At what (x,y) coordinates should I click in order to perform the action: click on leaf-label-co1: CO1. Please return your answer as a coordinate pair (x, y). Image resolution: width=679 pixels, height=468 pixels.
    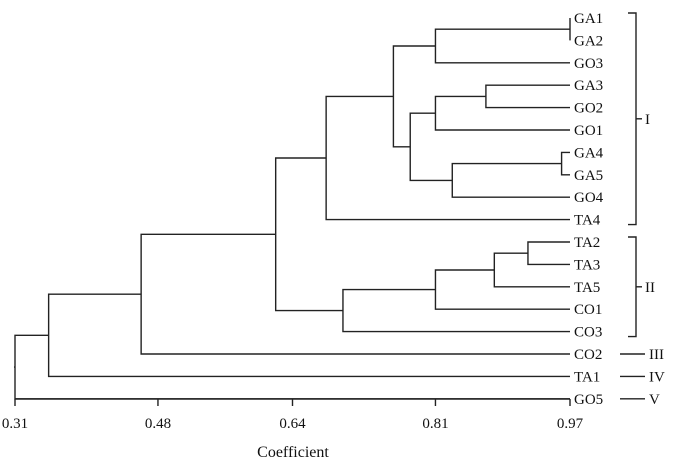
    Looking at the image, I should click on (588, 310).